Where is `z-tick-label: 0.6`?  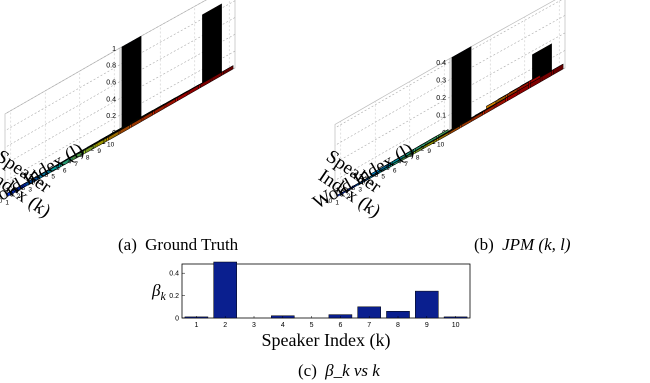
z-tick-label: 0.6 is located at coordinates (111, 83).